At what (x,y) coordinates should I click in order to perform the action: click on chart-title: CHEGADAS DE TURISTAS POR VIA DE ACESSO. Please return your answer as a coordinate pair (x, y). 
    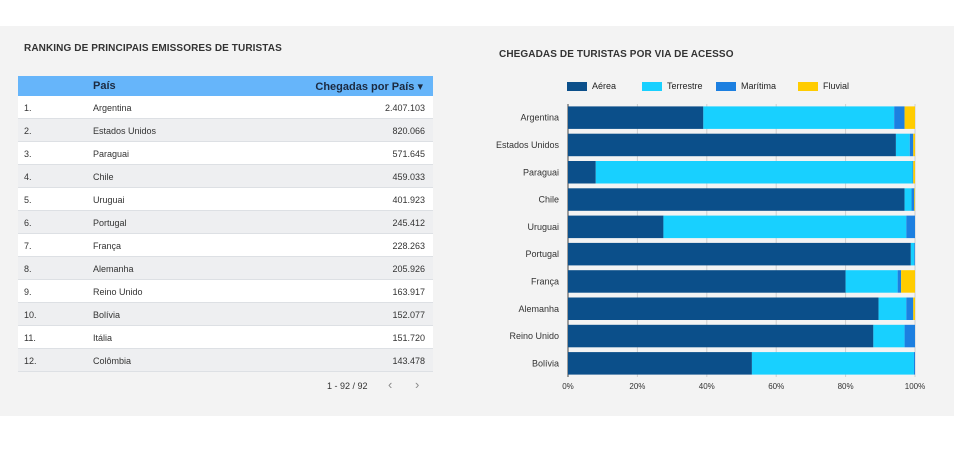
    Looking at the image, I should click on (616, 54).